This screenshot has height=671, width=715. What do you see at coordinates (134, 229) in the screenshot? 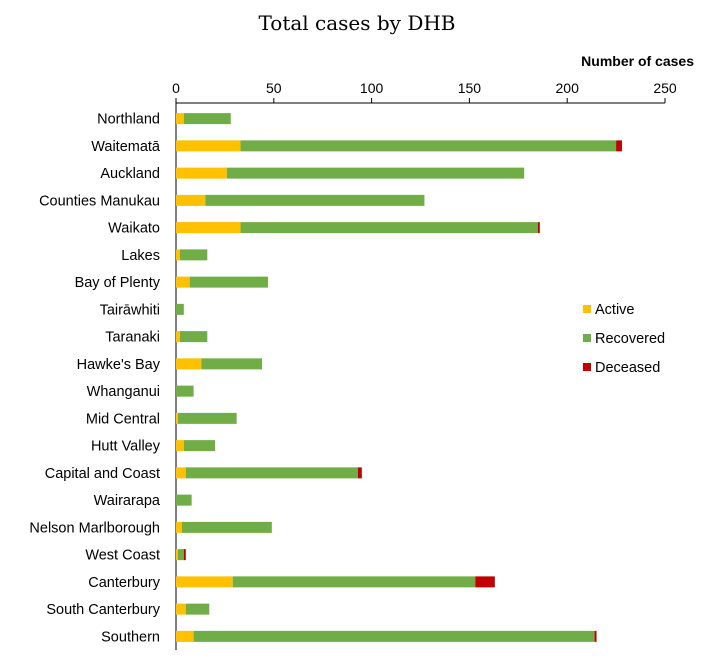
I see `y-category-label: Waikato` at bounding box center [134, 229].